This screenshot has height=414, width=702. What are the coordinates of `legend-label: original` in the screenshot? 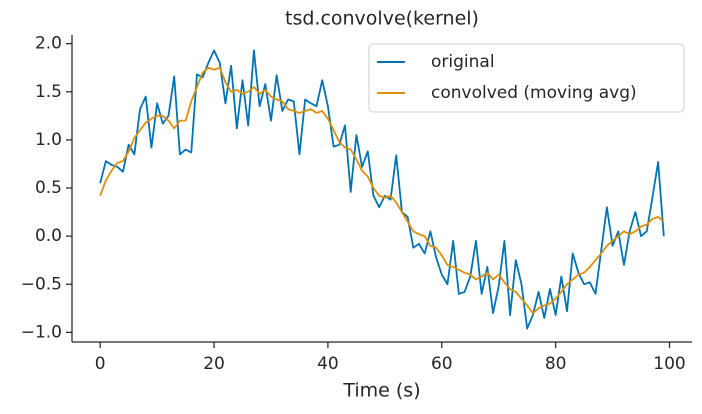 It's located at (463, 62).